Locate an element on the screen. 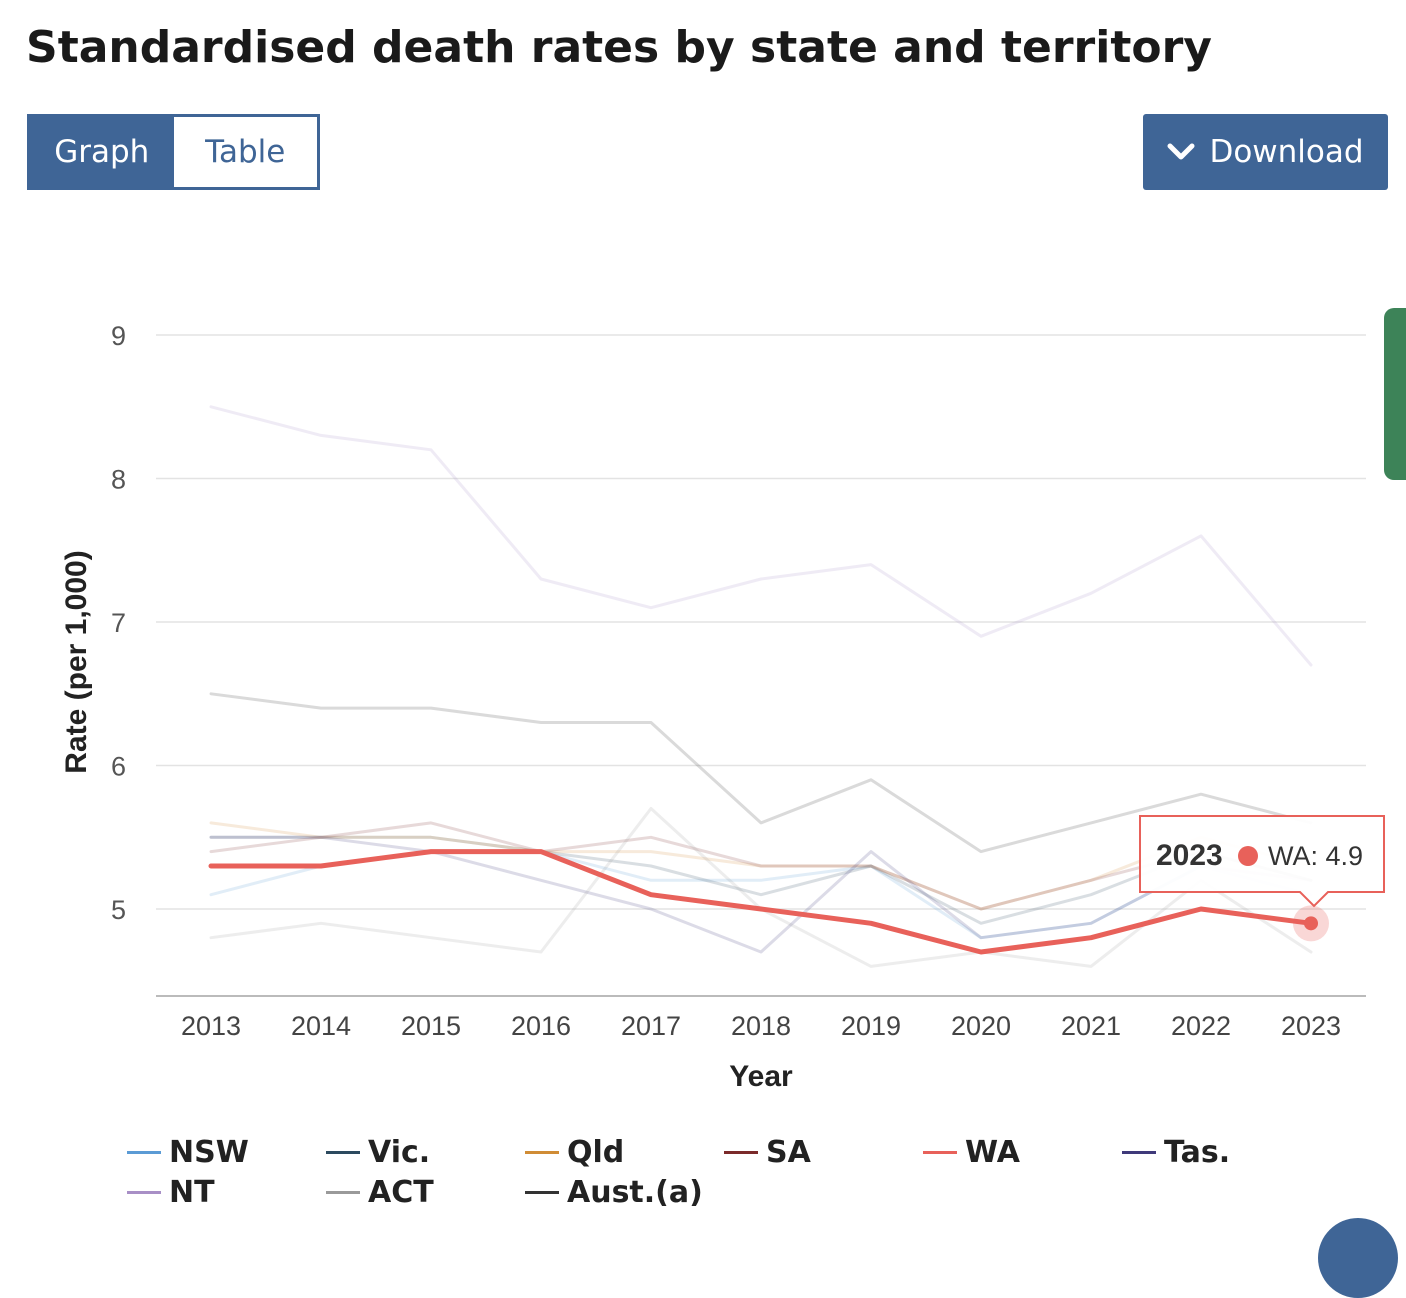 The image size is (1406, 1298). legend-item-tas: Tas. is located at coordinates (1221, 1152).